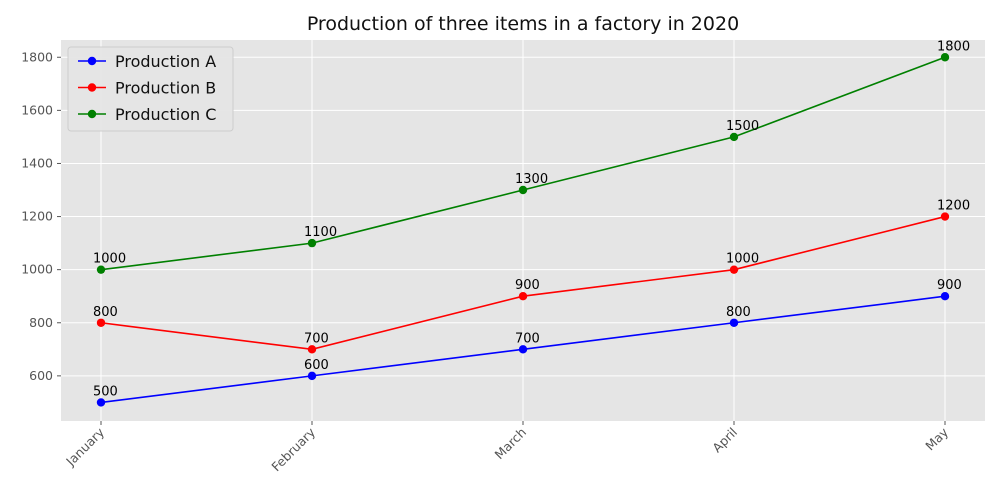 This screenshot has width=1000, height=500. Describe the element at coordinates (37, 162) in the screenshot. I see `y-tick-label: 1400` at that location.